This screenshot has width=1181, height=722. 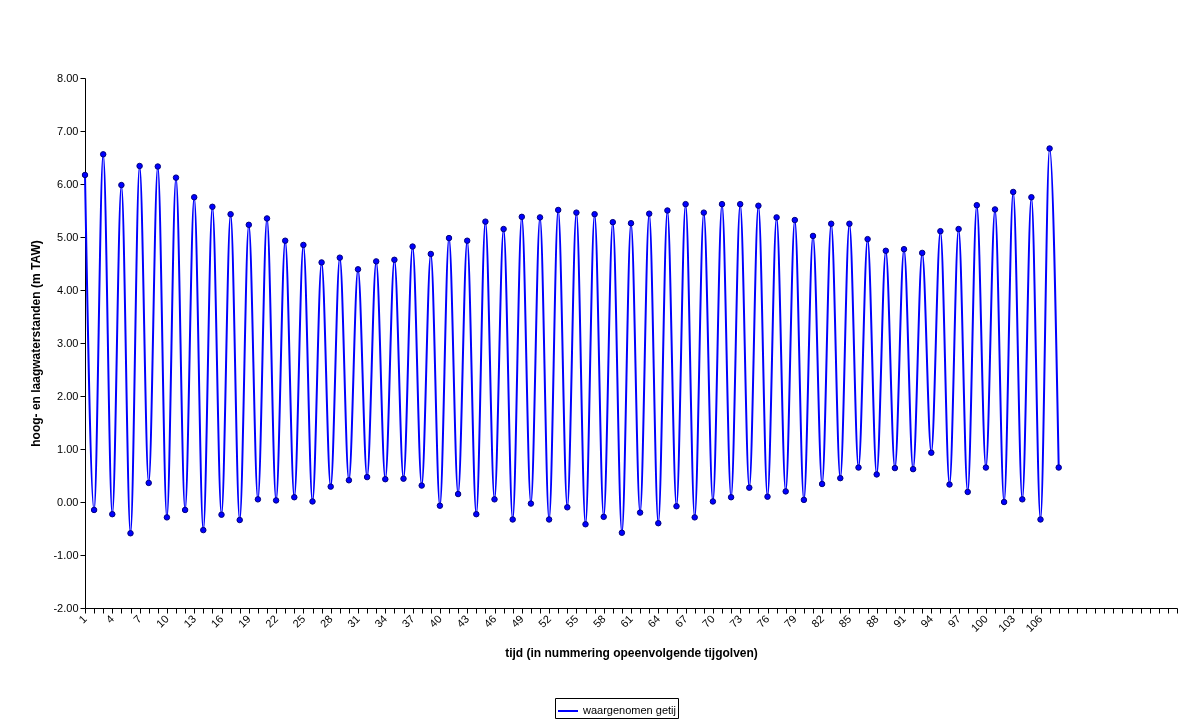 I want to click on x-tick-label: 85, so click(x=845, y=621).